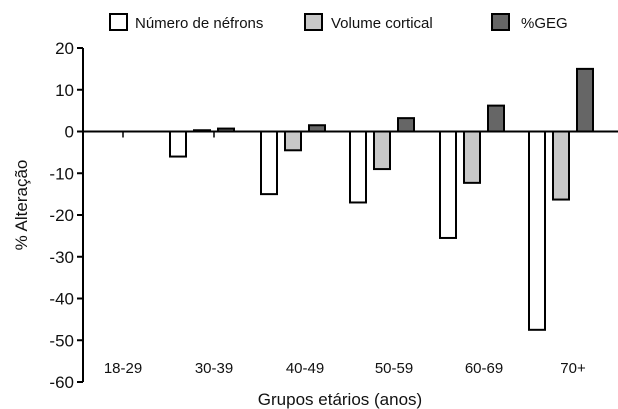 The height and width of the screenshot is (409, 618). What do you see at coordinates (573, 368) in the screenshot?
I see `category-label: 70+` at bounding box center [573, 368].